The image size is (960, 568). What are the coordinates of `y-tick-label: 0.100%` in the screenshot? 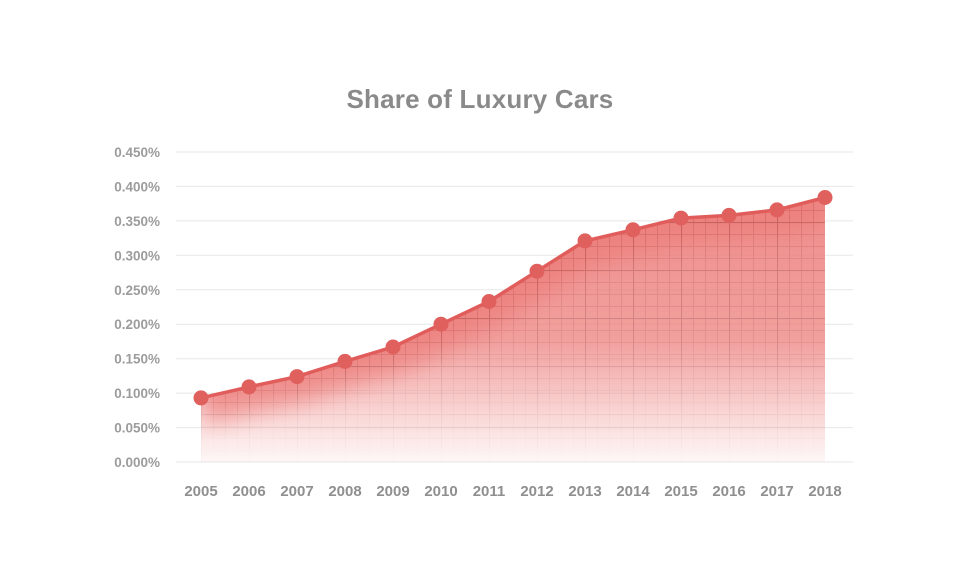 It's located at (137, 393).